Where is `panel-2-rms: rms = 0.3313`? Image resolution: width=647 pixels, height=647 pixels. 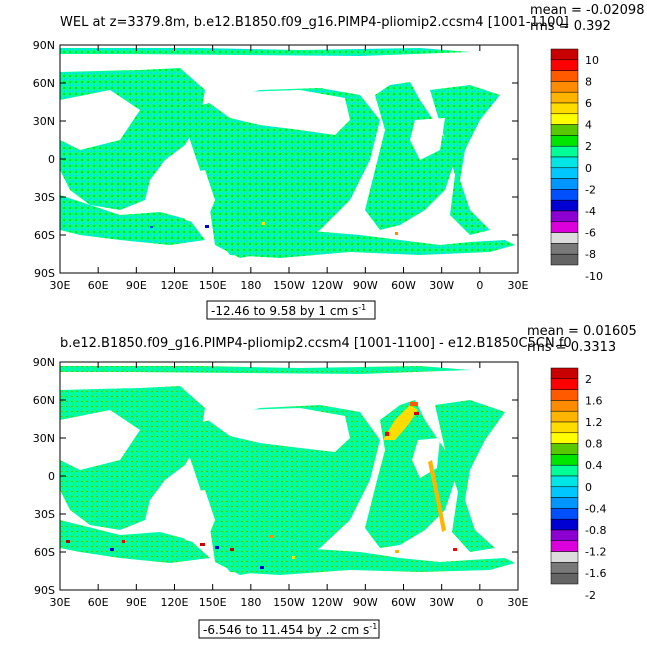
panel-2-rms: rms = 0.3313 is located at coordinates (571, 347).